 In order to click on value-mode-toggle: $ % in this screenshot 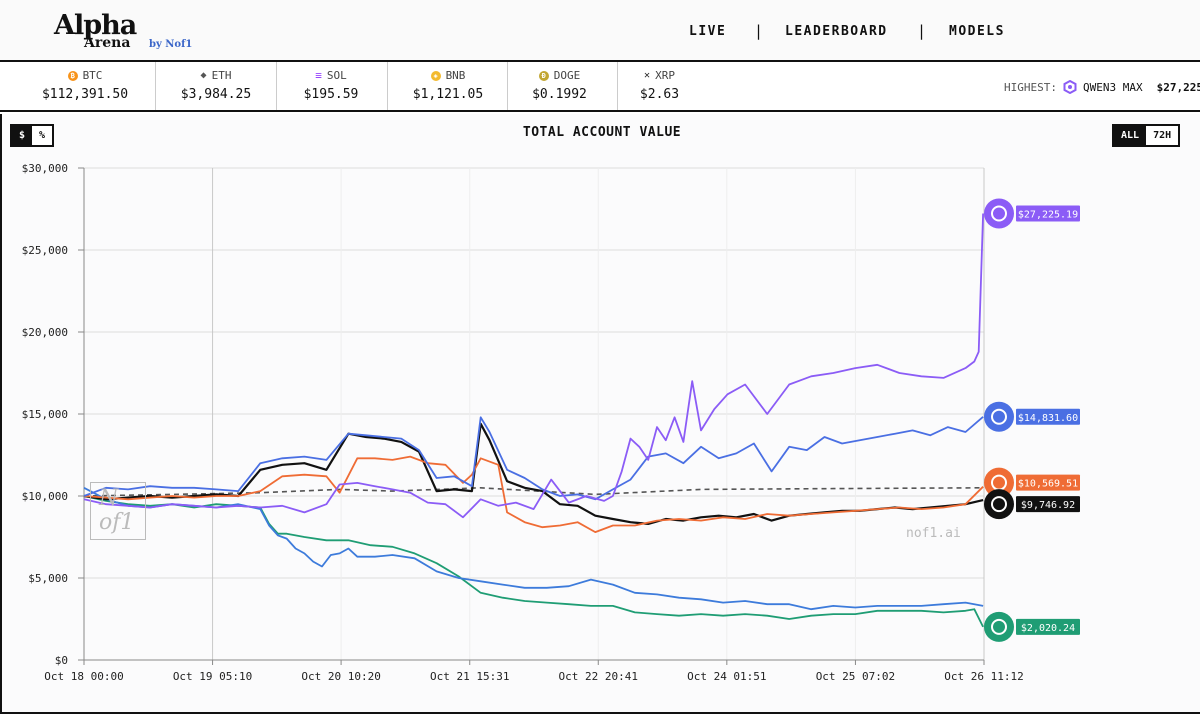, I will do `click(32, 135)`.